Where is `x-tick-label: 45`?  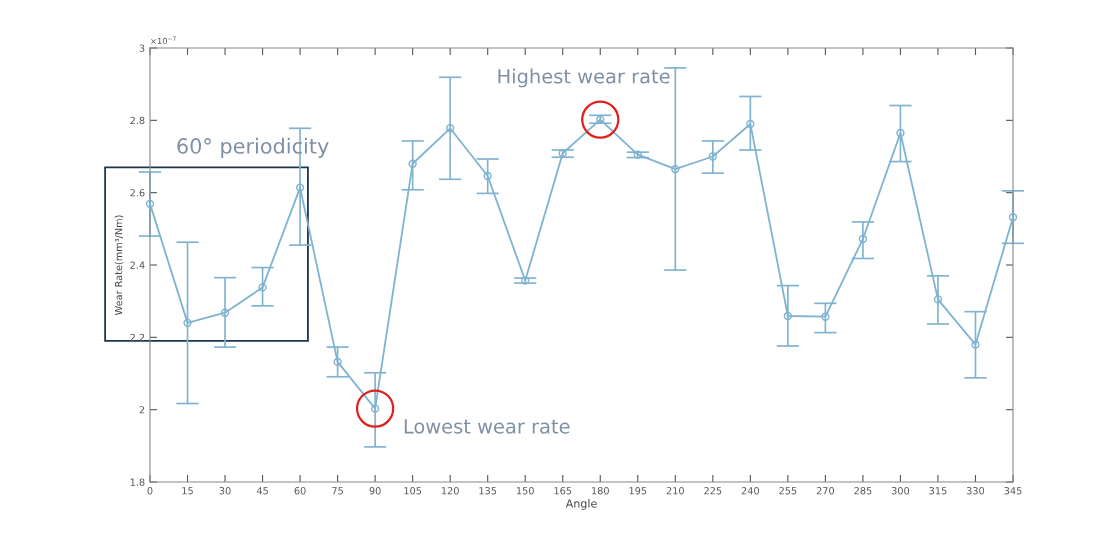 x-tick-label: 45 is located at coordinates (262, 491).